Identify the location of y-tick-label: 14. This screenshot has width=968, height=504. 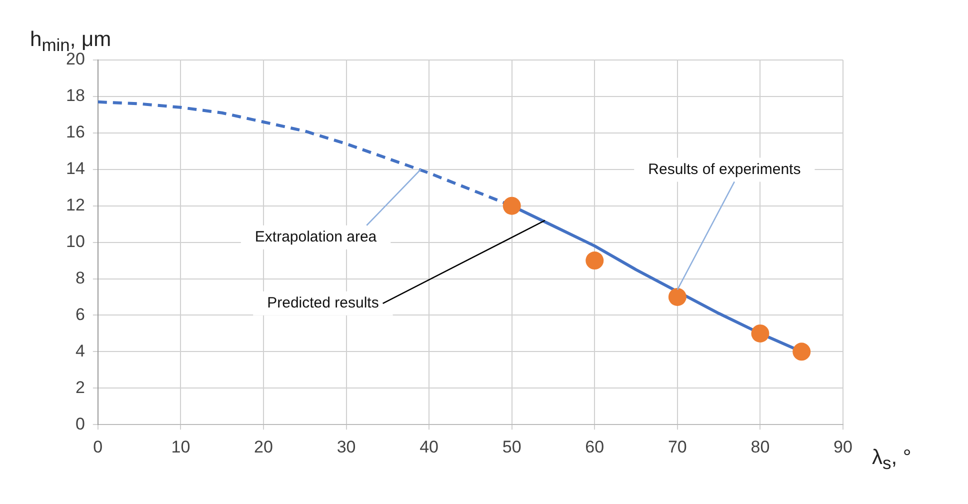
(75, 168).